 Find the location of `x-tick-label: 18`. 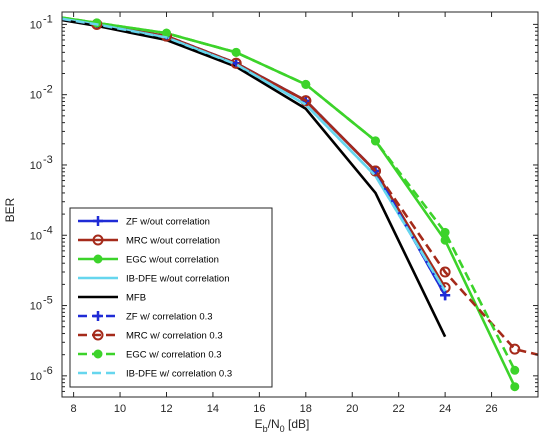

x-tick-label: 18 is located at coordinates (306, 409).